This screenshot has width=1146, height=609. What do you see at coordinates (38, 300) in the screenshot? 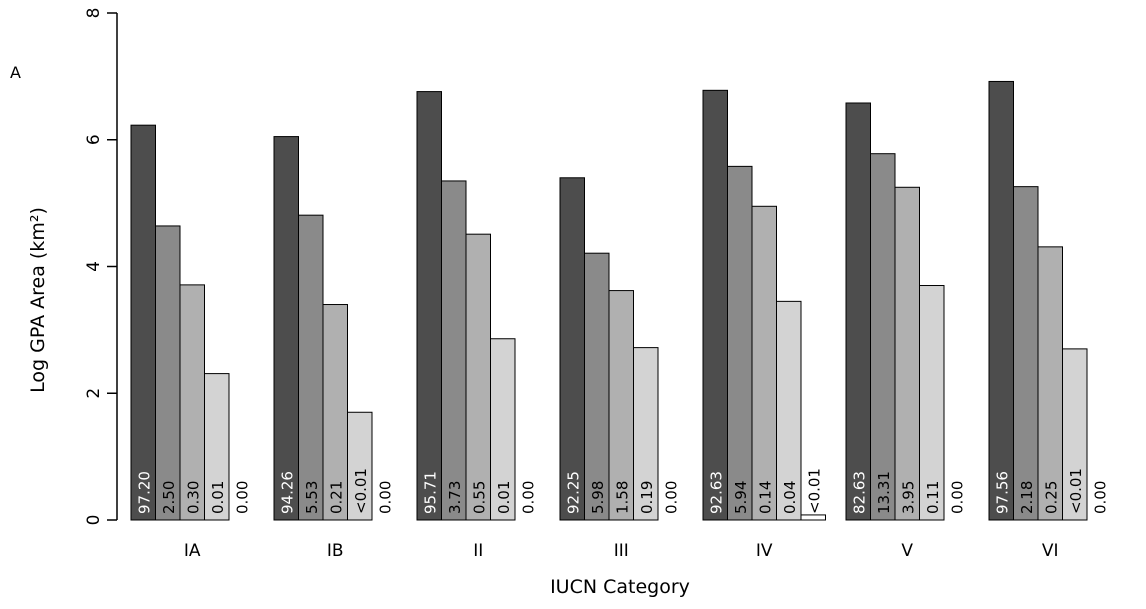
I see `y-axis-label: Log GPA Area (km²)` at bounding box center [38, 300].